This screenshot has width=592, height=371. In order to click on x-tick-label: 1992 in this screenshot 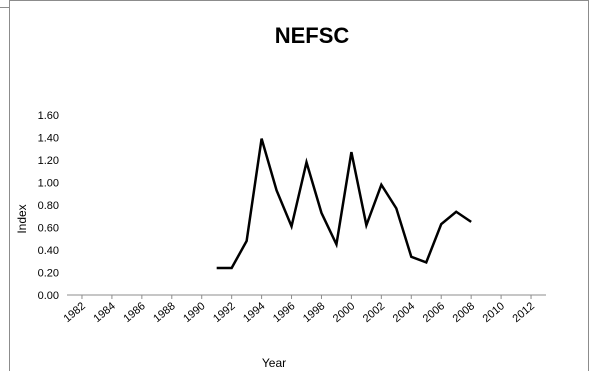, I will do `click(224, 312)`.